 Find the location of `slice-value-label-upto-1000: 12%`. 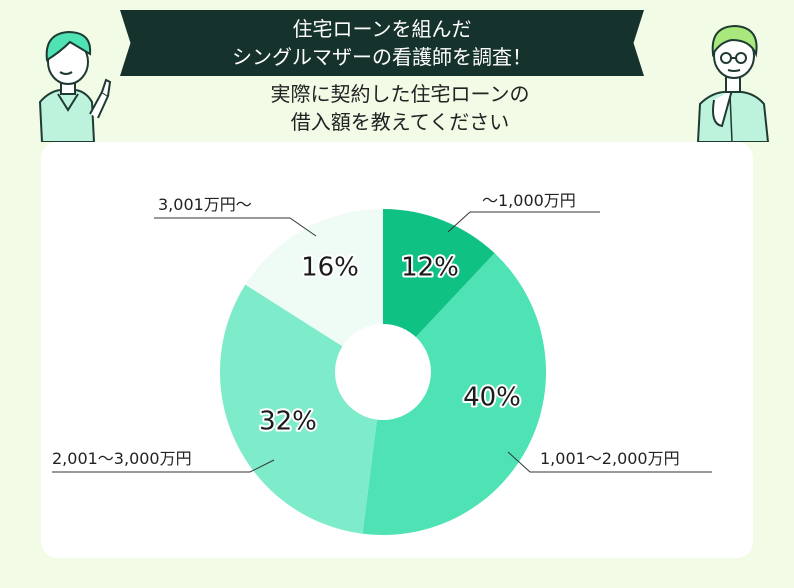

slice-value-label-upto-1000: 12% is located at coordinates (430, 268).